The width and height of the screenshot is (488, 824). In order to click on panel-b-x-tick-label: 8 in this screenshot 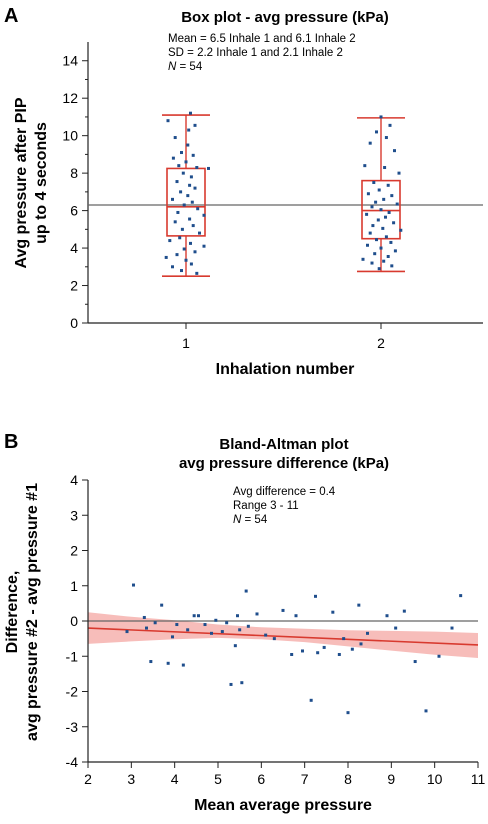, I will do `click(348, 779)`.